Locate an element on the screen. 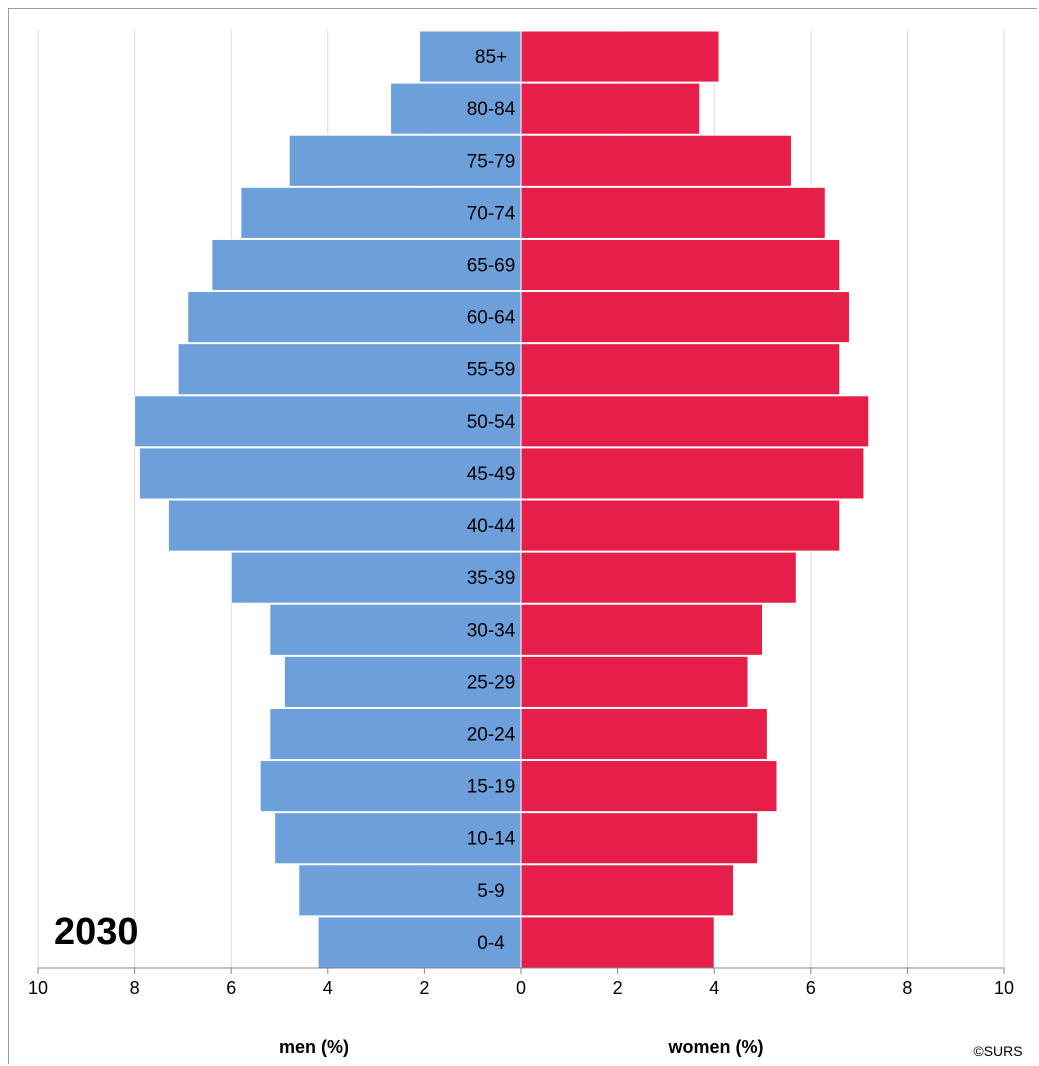 Image resolution: width=1039 pixels, height=1066 pixels. age-label-15-19: 15-19 is located at coordinates (491, 787).